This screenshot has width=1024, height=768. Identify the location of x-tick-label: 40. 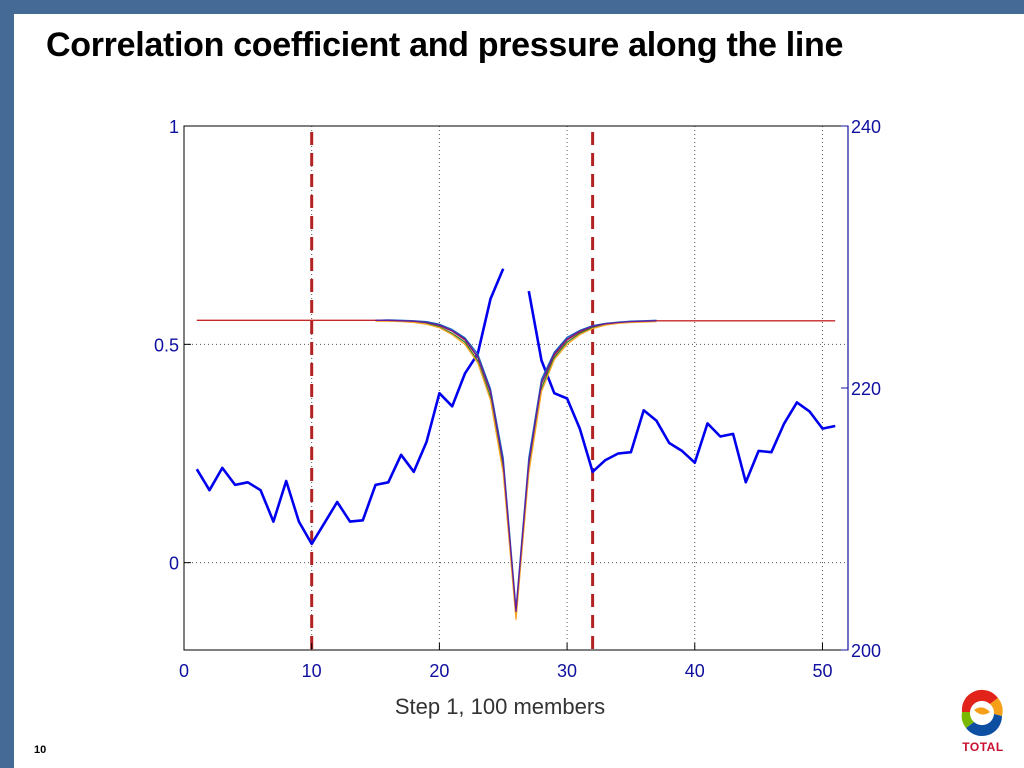
(695, 671).